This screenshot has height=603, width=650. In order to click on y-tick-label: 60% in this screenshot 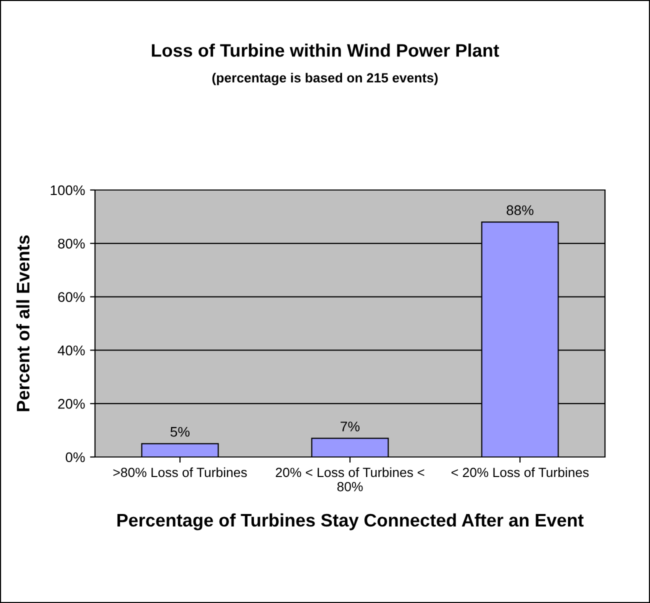, I will do `click(71, 297)`.